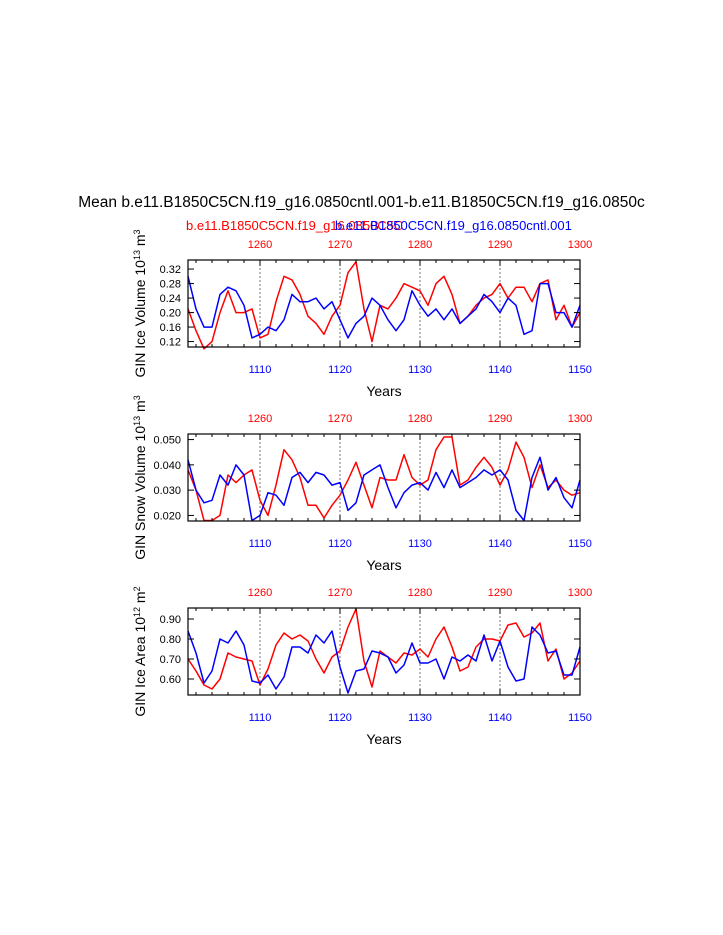  I want to click on y-axis-title-part: GIN Snow Volume 10, so click(140, 493).